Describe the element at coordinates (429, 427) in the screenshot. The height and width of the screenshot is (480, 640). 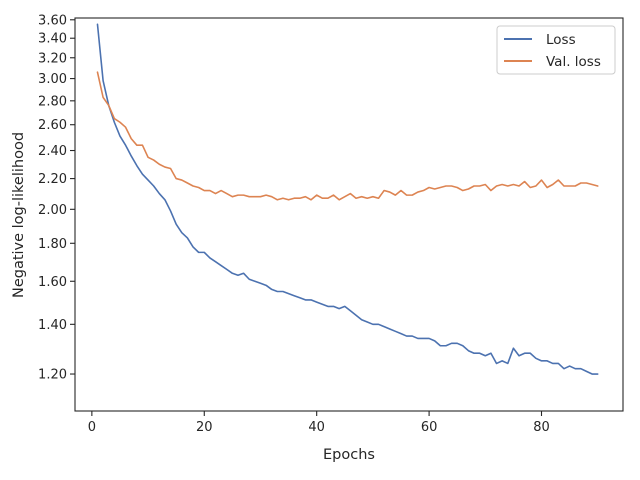
I see `x-tick-label: 60` at that location.